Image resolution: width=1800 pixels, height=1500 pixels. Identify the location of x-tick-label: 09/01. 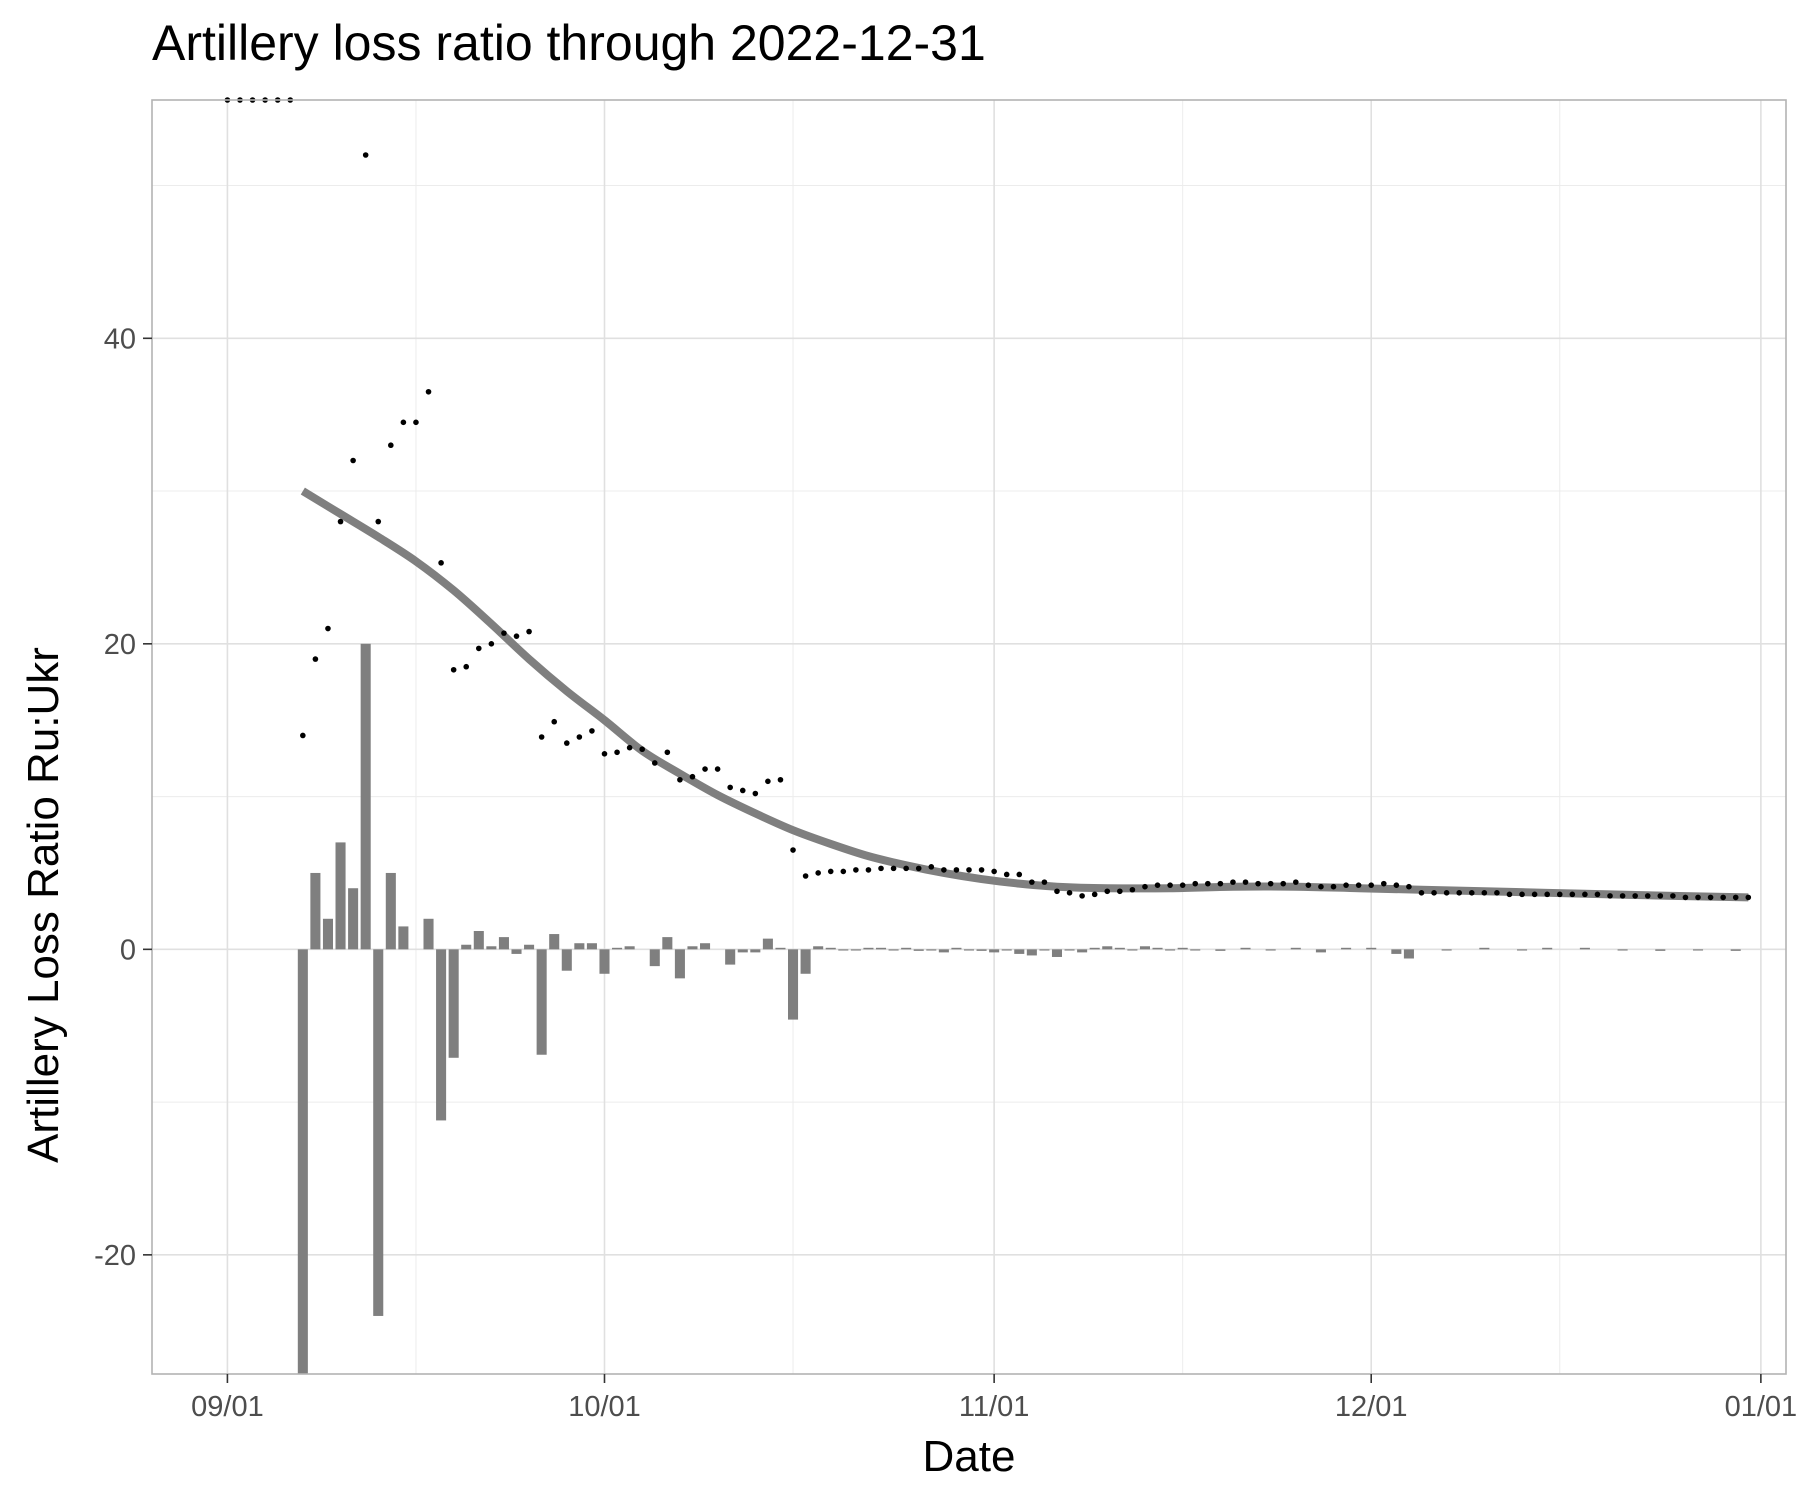
(227, 1407).